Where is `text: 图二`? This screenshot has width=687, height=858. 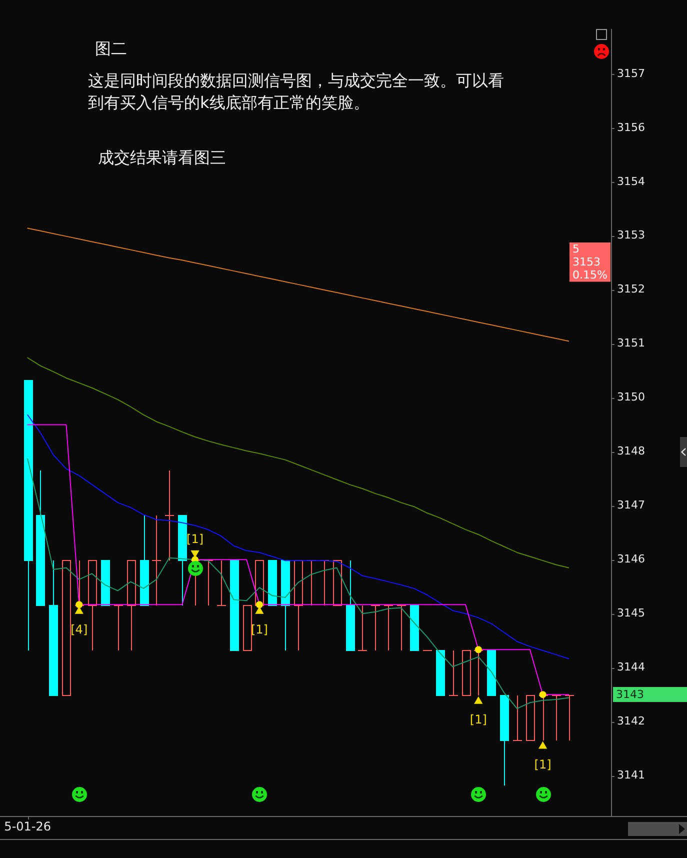 text: 图二 is located at coordinates (111, 48).